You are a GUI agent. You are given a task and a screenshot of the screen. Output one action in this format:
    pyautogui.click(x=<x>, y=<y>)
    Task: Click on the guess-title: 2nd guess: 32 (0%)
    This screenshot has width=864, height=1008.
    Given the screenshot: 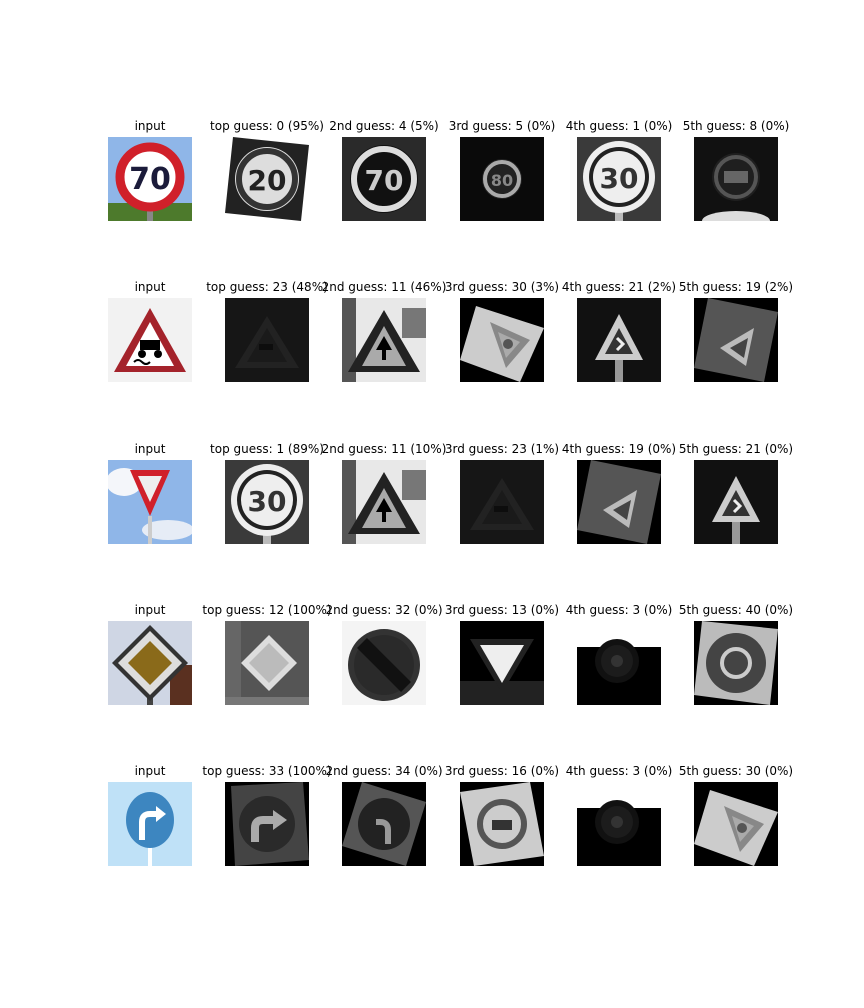 What is the action you would take?
    pyautogui.click(x=384, y=610)
    